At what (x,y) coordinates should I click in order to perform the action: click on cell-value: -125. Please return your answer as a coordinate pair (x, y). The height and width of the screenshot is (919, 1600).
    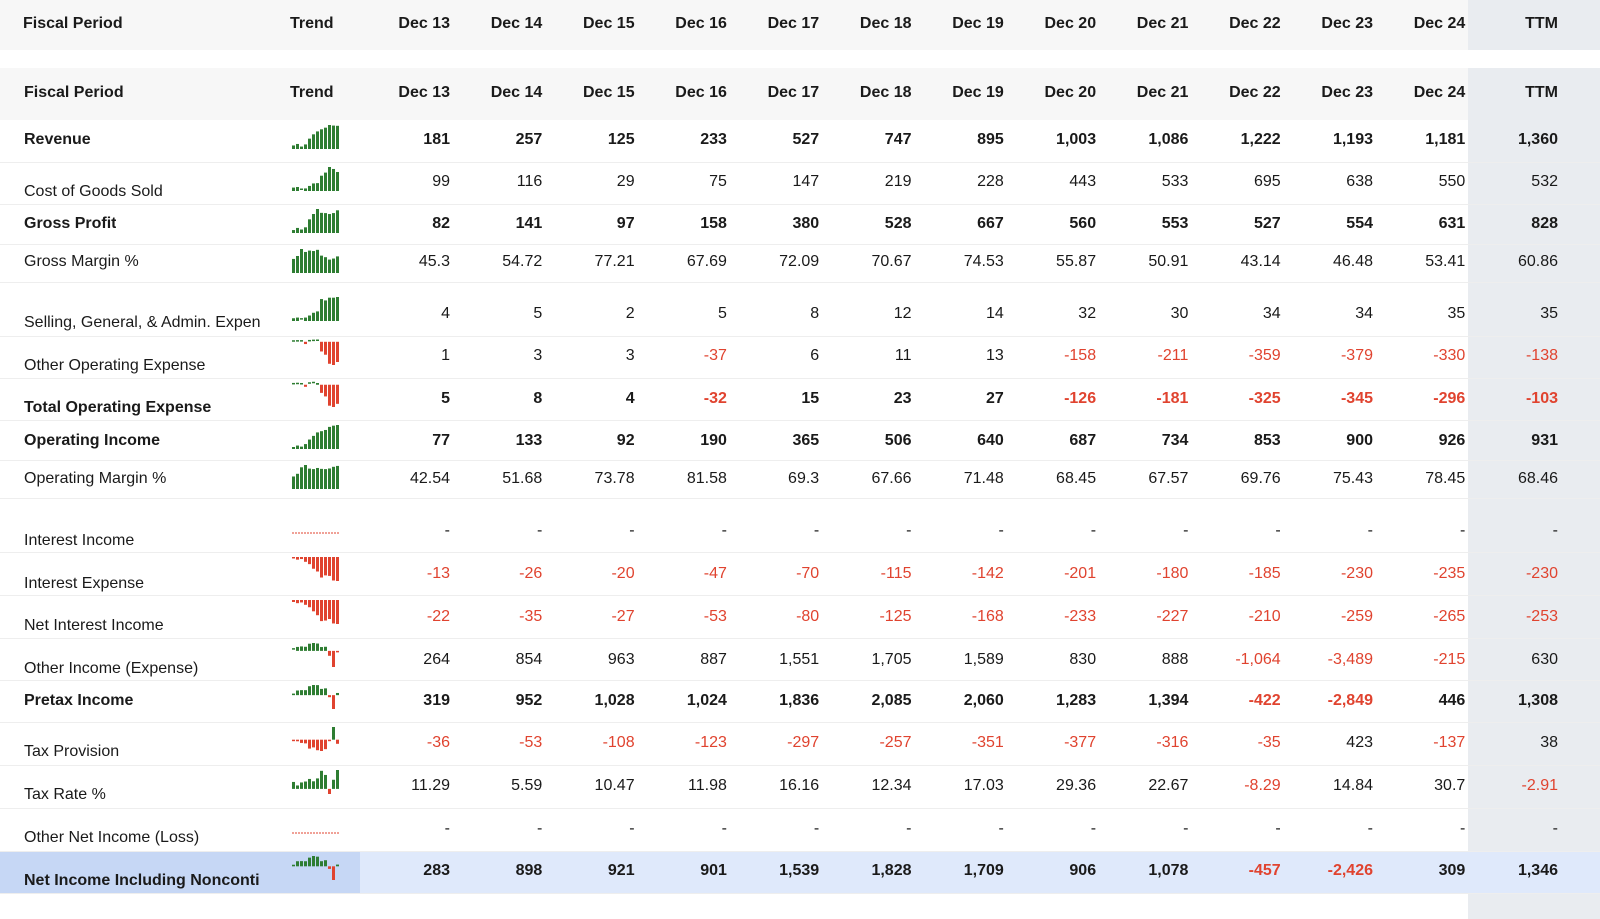
    Looking at the image, I should click on (895, 616).